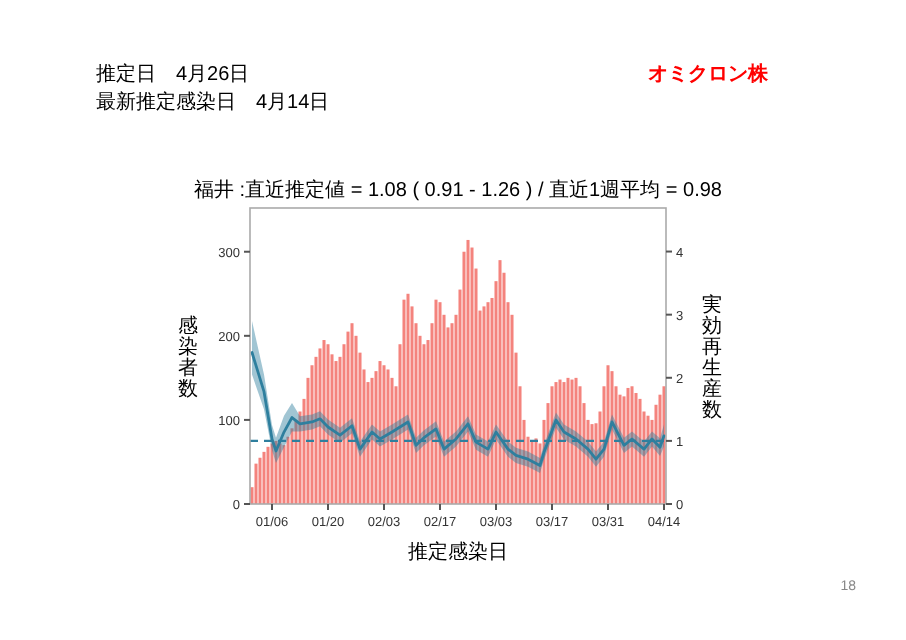  Describe the element at coordinates (173, 74) in the screenshot. I see `text: 推定日 4月26日` at that location.